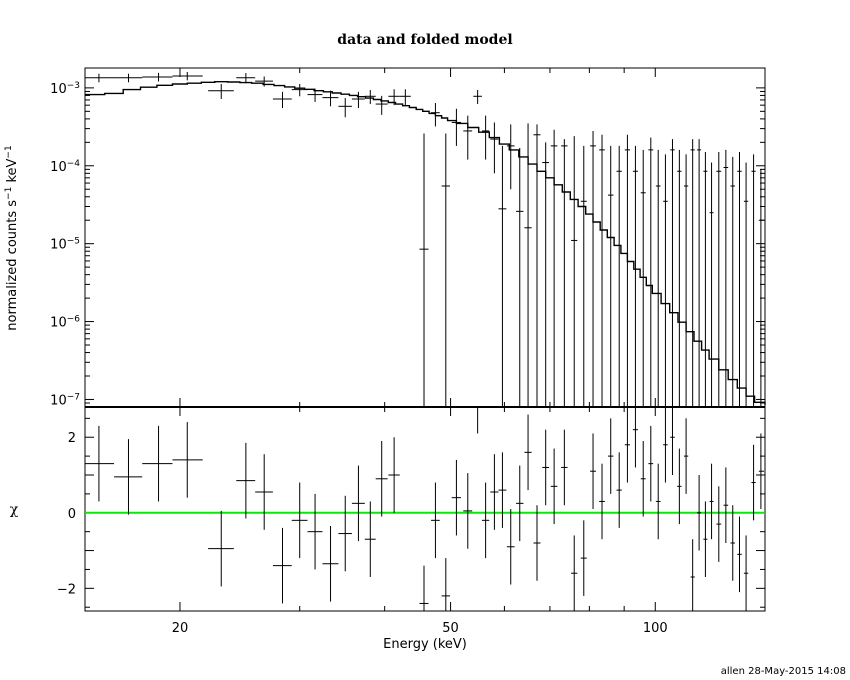  Describe the element at coordinates (450, 628) in the screenshot. I see `x-tick-label: 50` at that location.